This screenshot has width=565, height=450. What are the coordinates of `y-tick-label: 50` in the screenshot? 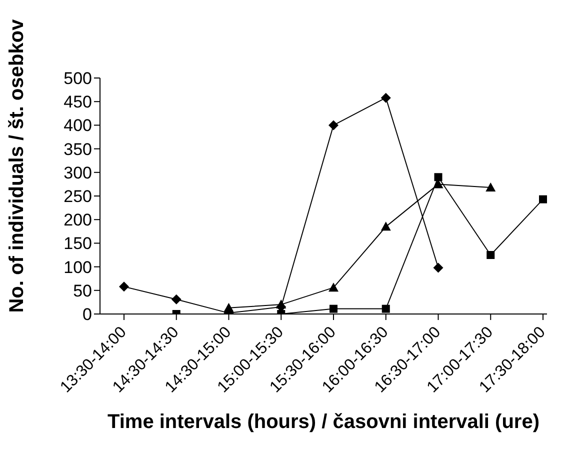 It's located at (82, 290).